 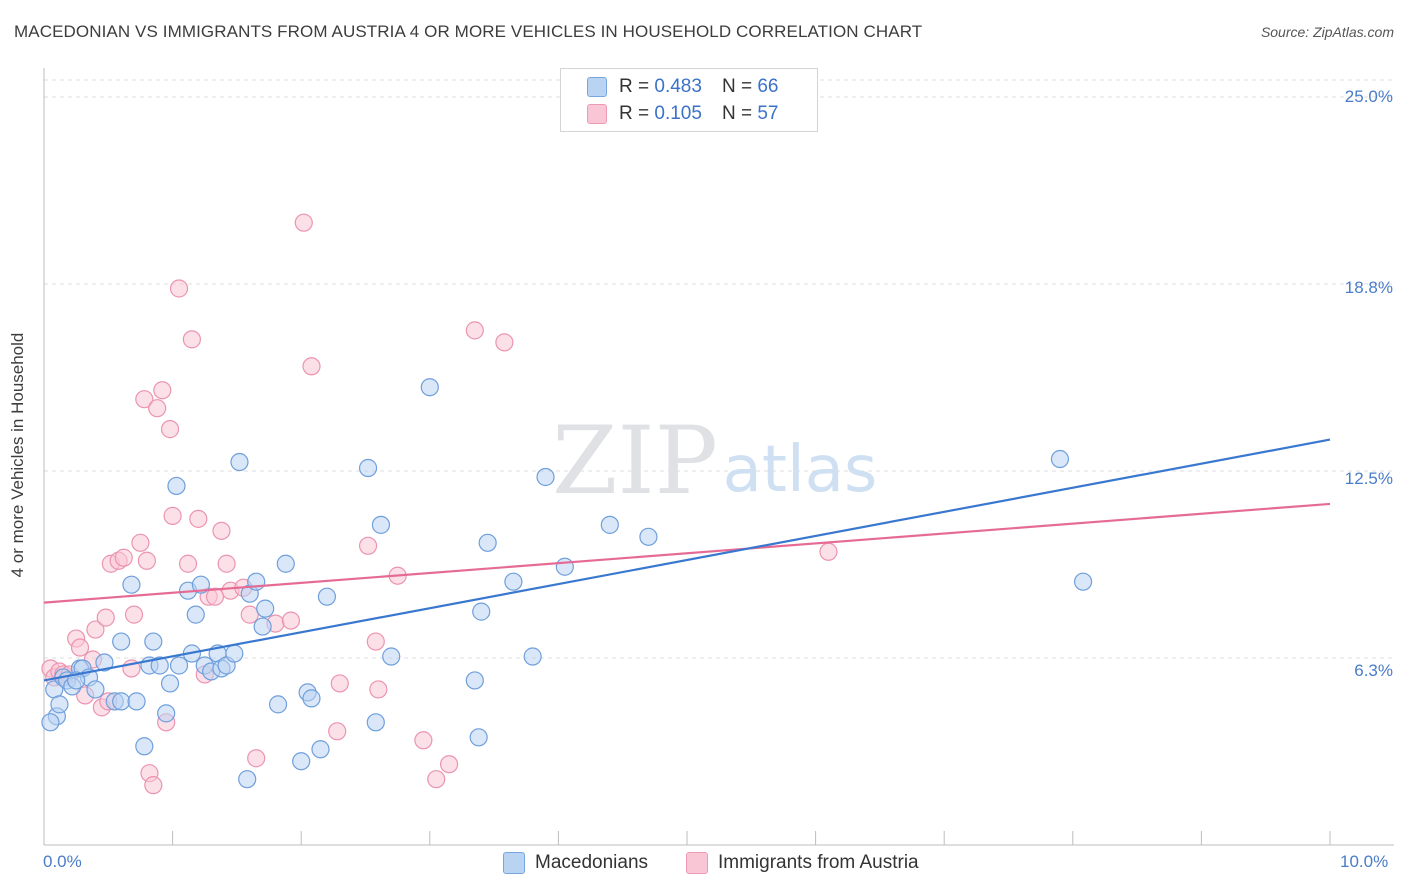 What do you see at coordinates (1368, 478) in the screenshot?
I see `y-tick-label: 12.5%` at bounding box center [1368, 478].